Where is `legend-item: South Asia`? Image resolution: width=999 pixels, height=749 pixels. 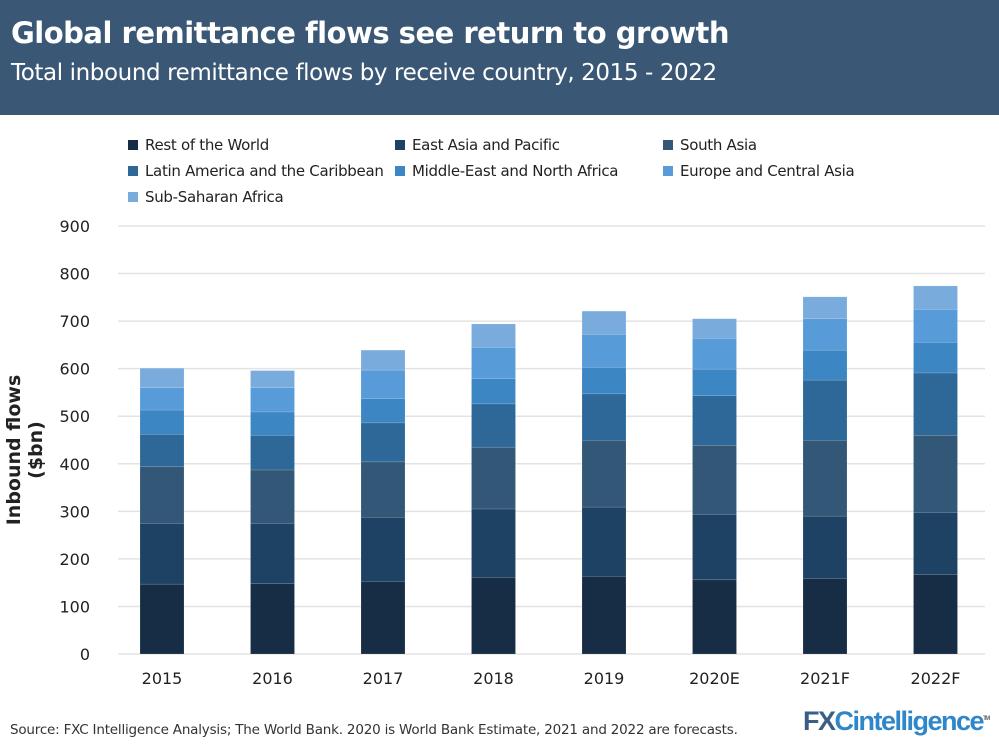
legend-item: South Asia is located at coordinates (710, 145).